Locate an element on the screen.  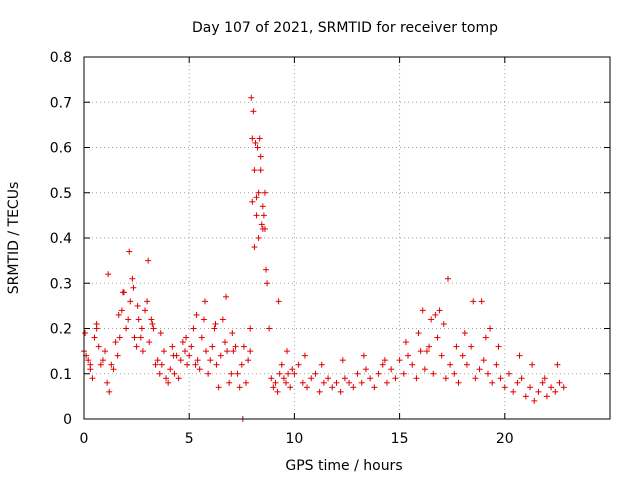
y-axis-title: SRMTID / TECUs is located at coordinates (14, 238).